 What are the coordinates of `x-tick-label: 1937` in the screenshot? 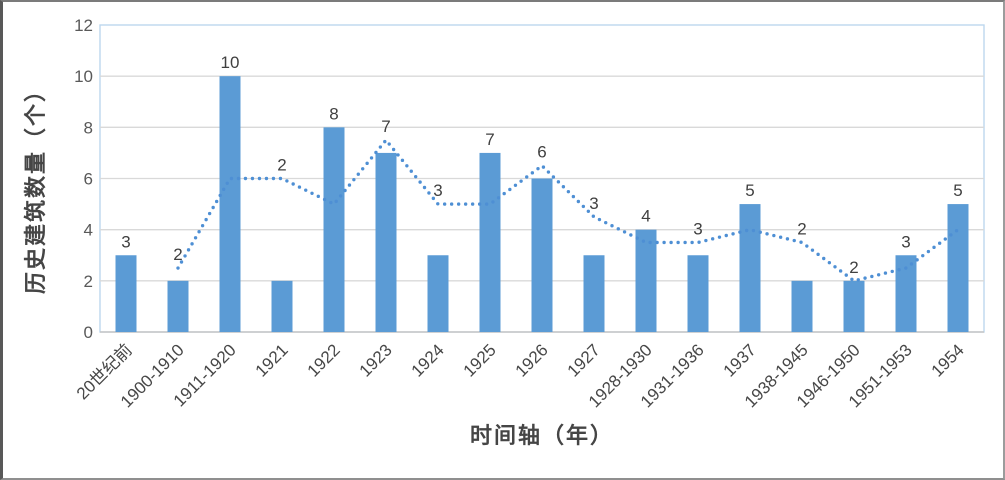 It's located at (740, 360).